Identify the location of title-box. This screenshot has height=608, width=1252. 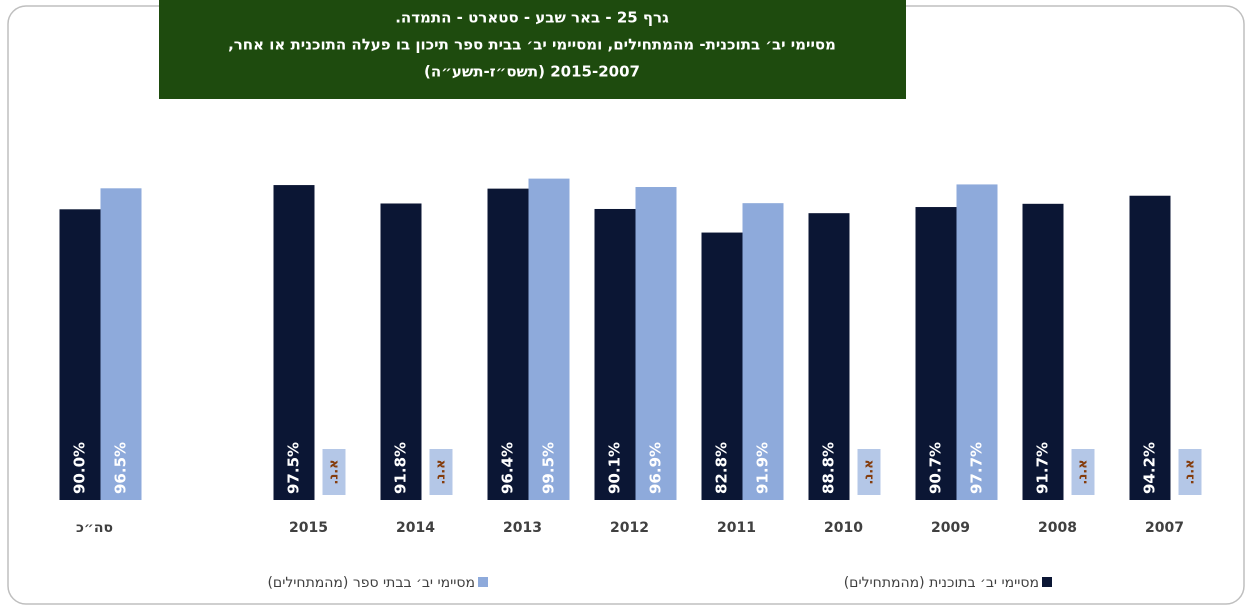
(532, 49).